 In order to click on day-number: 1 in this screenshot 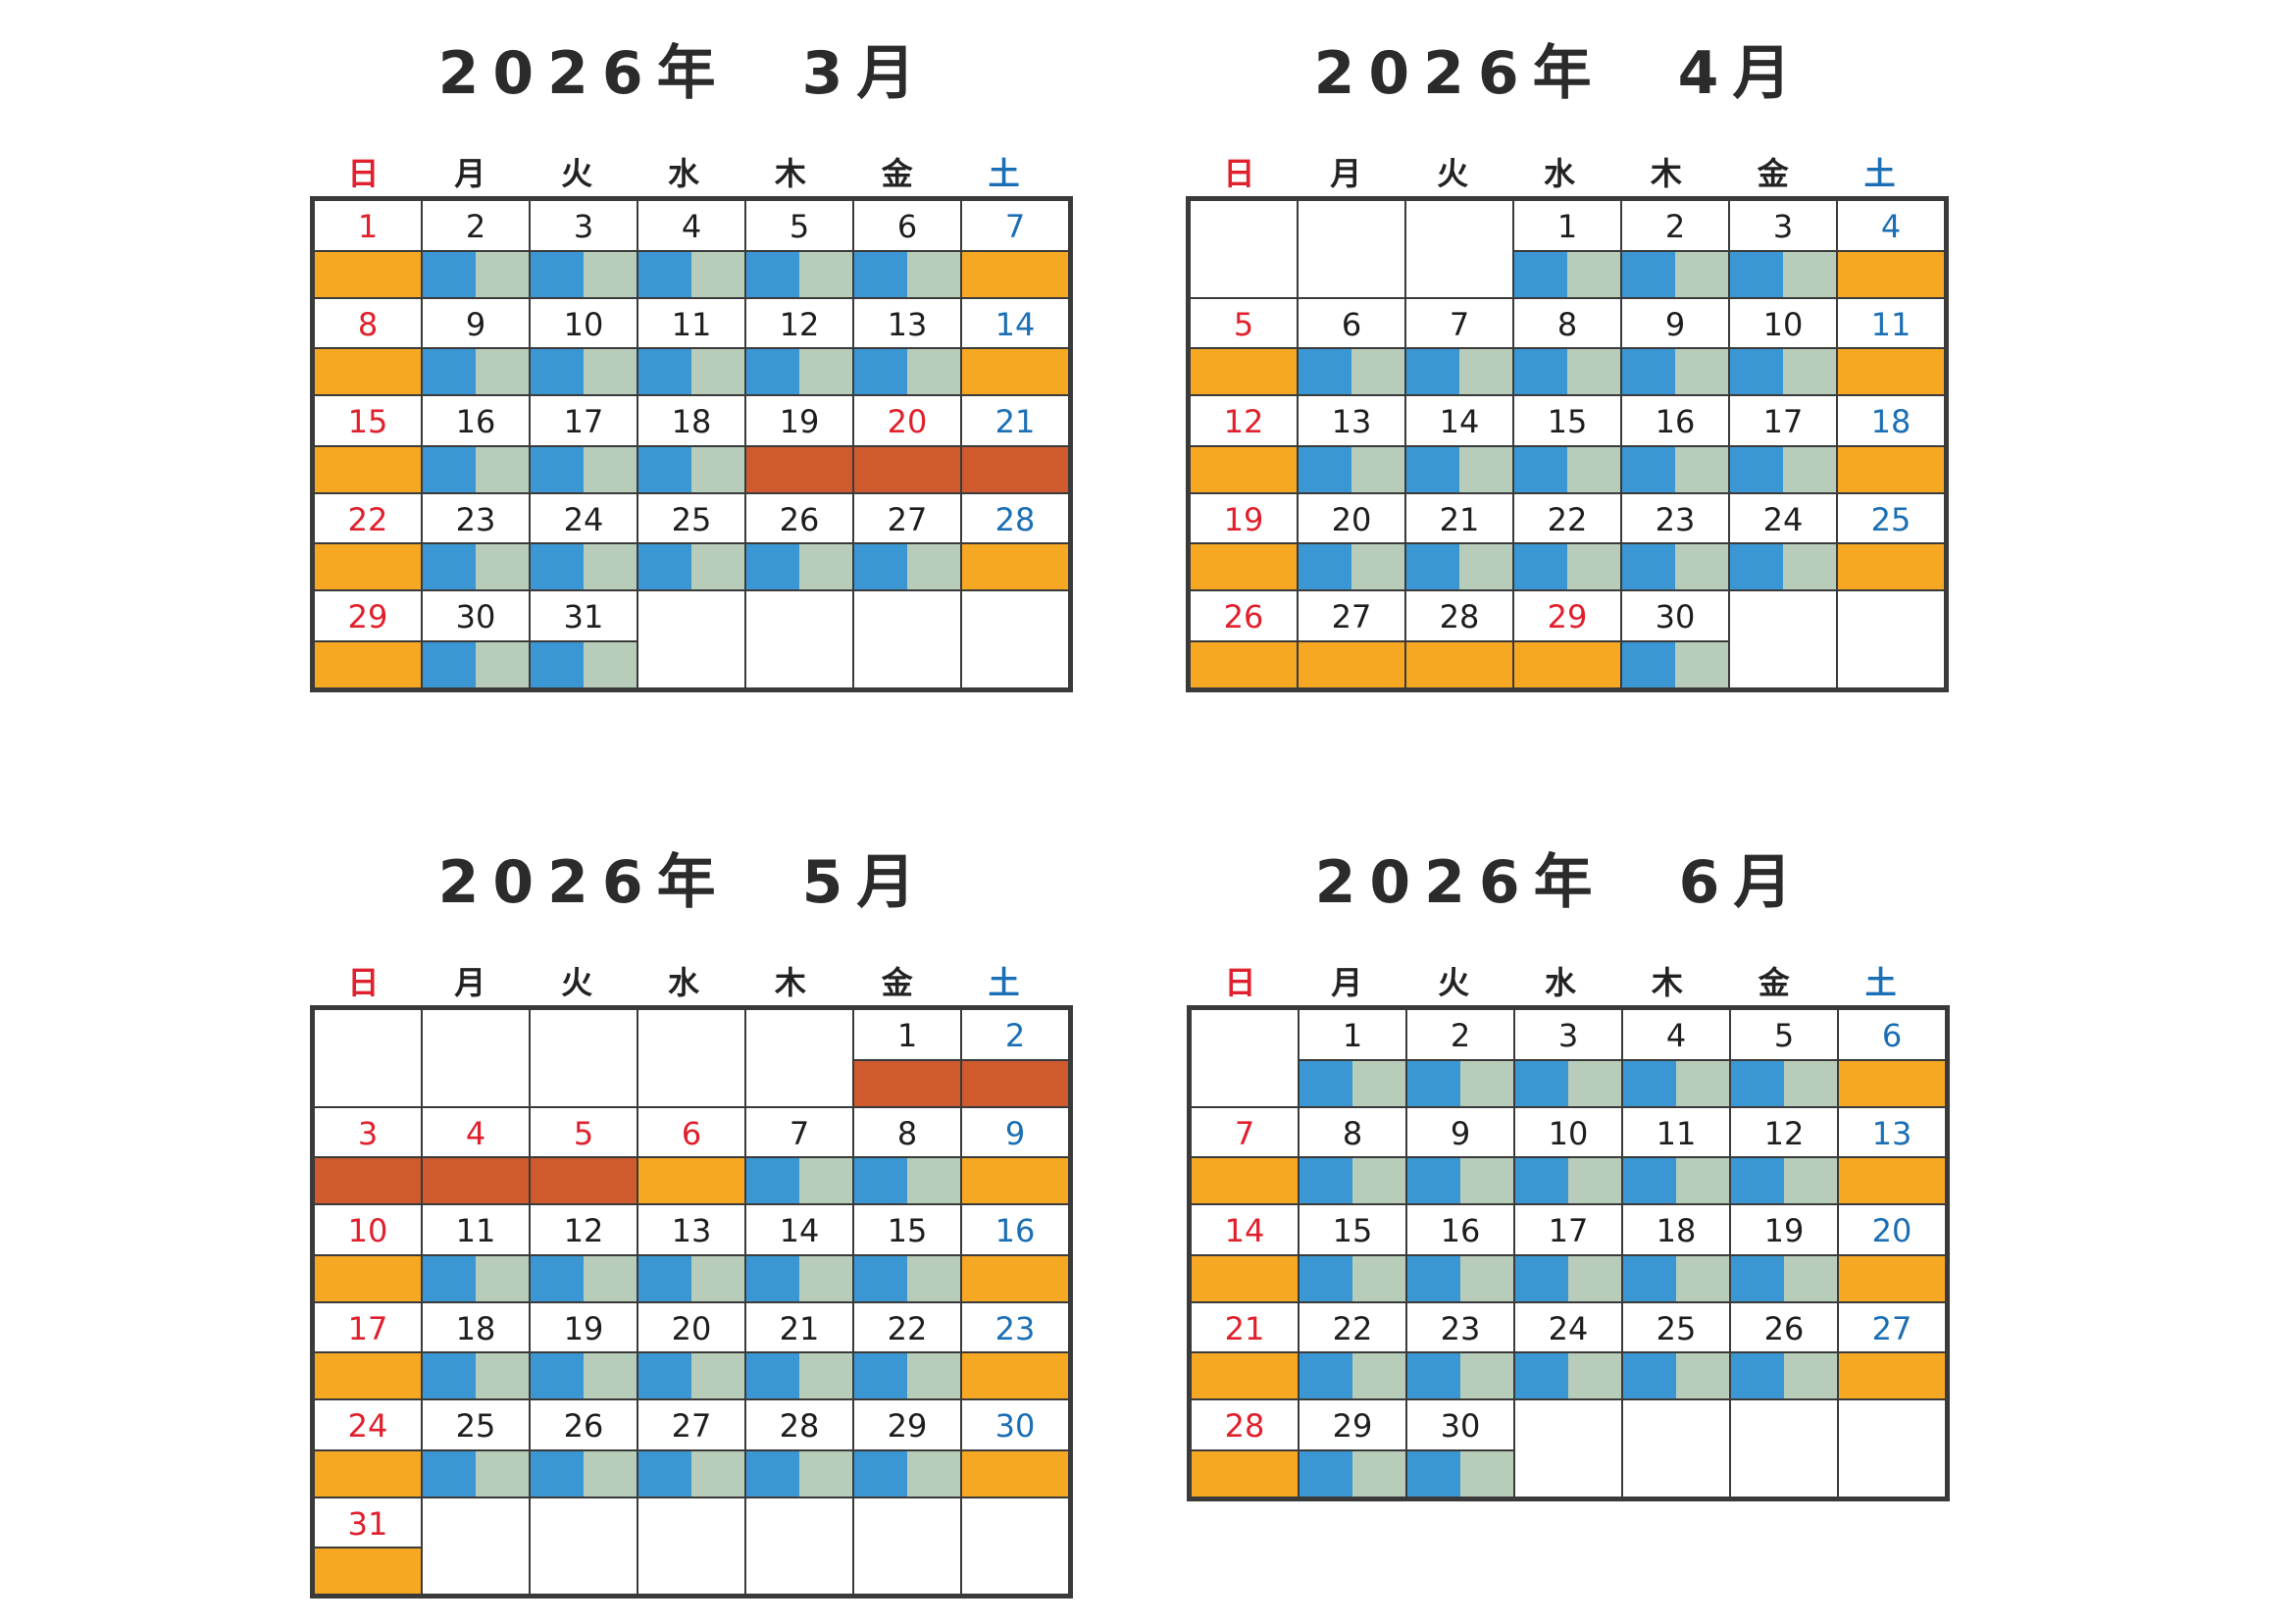, I will do `click(368, 226)`.